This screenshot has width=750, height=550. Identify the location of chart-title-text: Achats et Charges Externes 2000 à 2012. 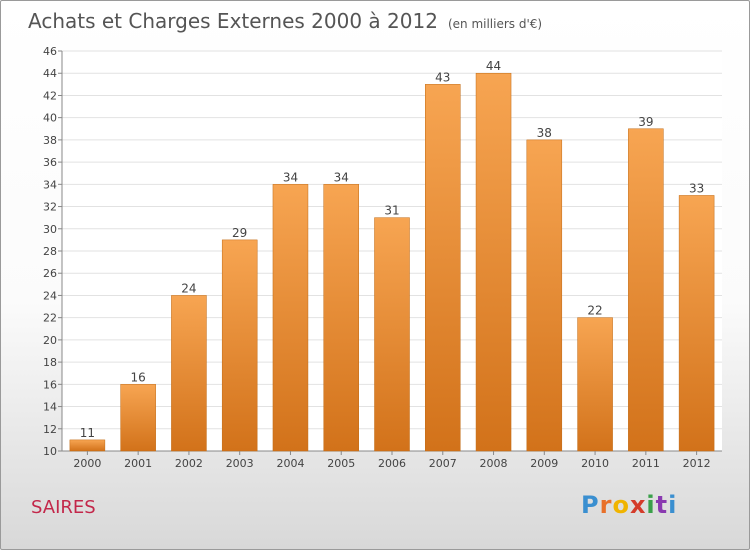
(233, 21).